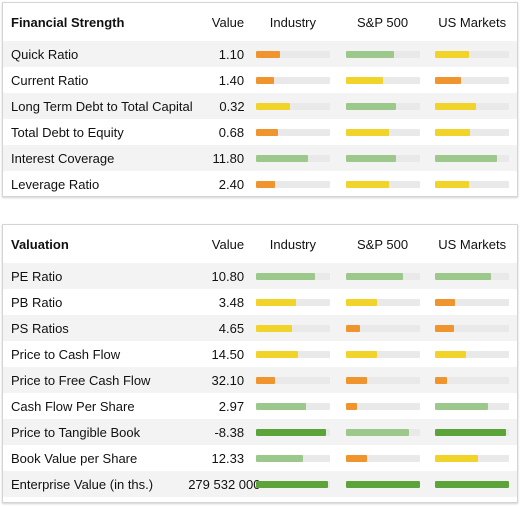 This screenshot has height=507, width=524. Describe the element at coordinates (229, 432) in the screenshot. I see `metric-value: -8.38` at that location.